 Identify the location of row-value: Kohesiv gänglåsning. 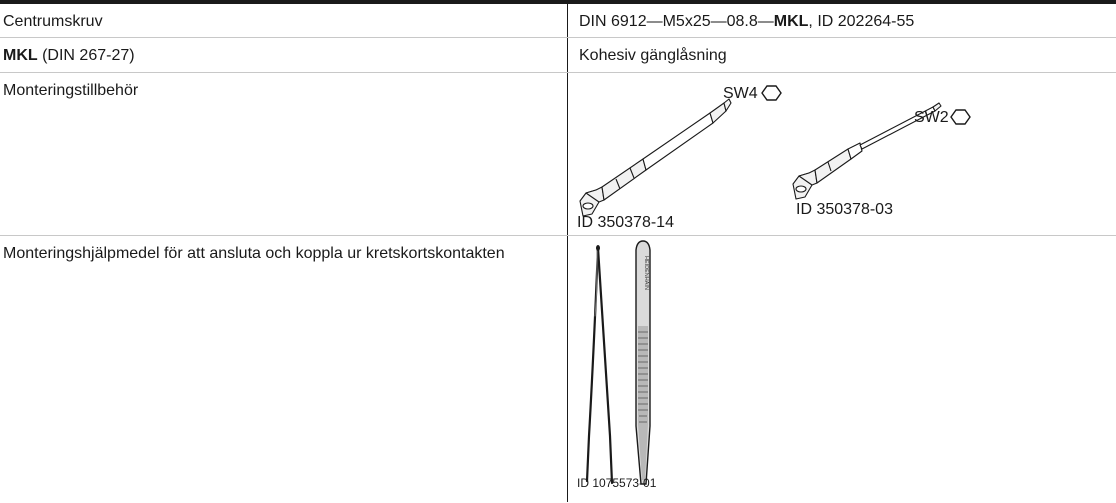
(653, 55).